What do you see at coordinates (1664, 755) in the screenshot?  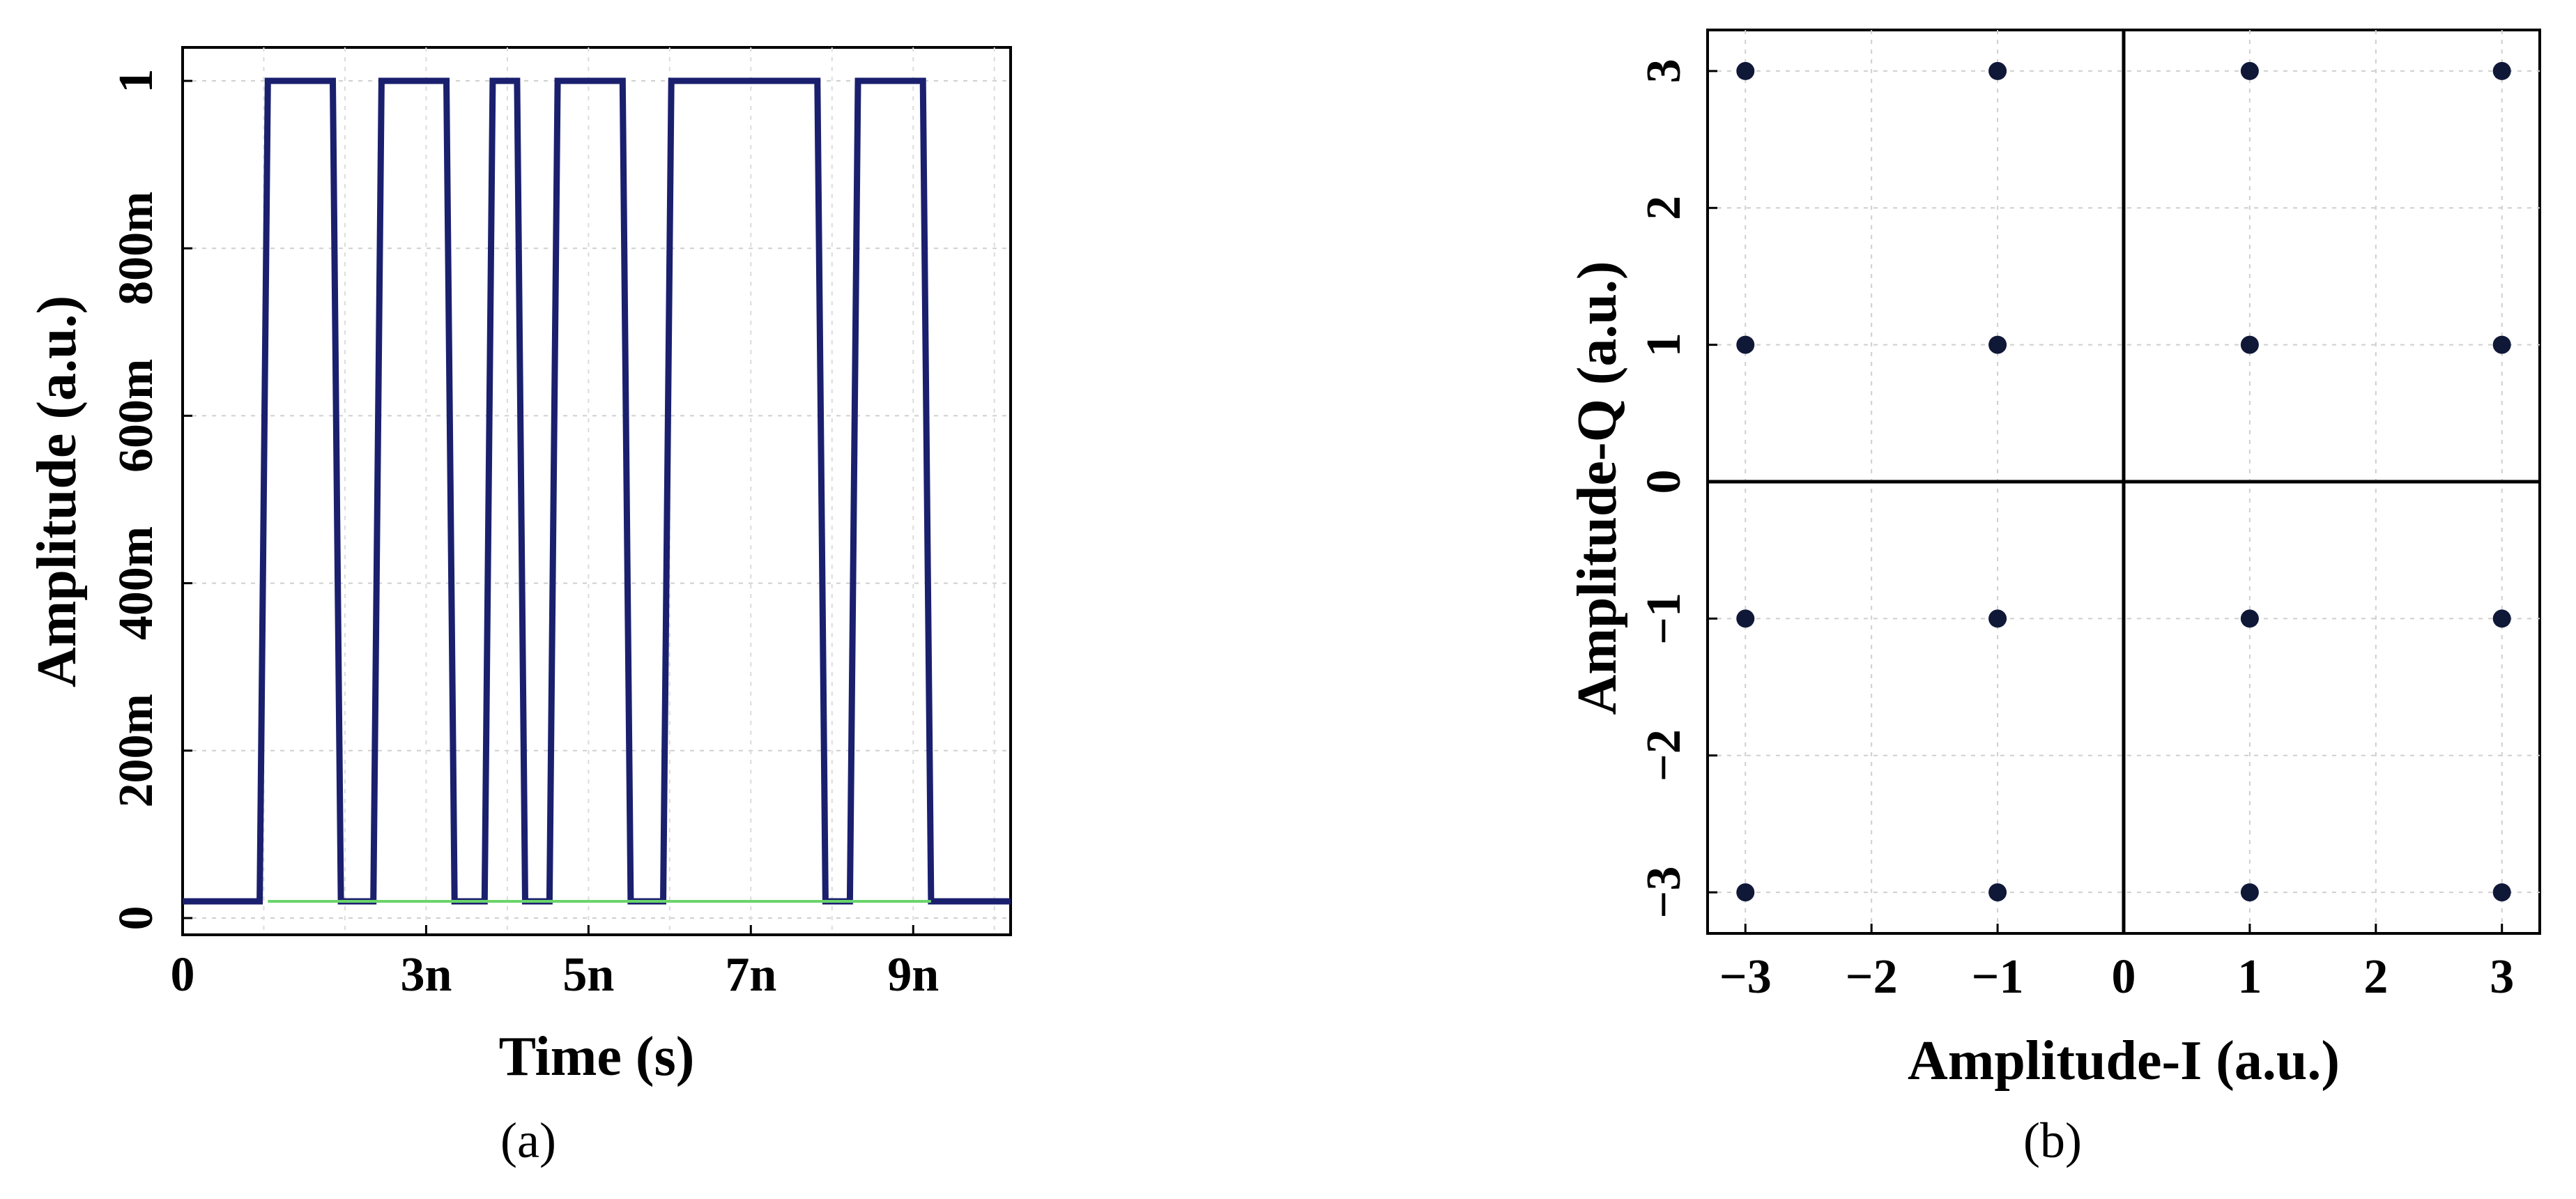 I see `chart-b-y-tick-label: −2` at bounding box center [1664, 755].